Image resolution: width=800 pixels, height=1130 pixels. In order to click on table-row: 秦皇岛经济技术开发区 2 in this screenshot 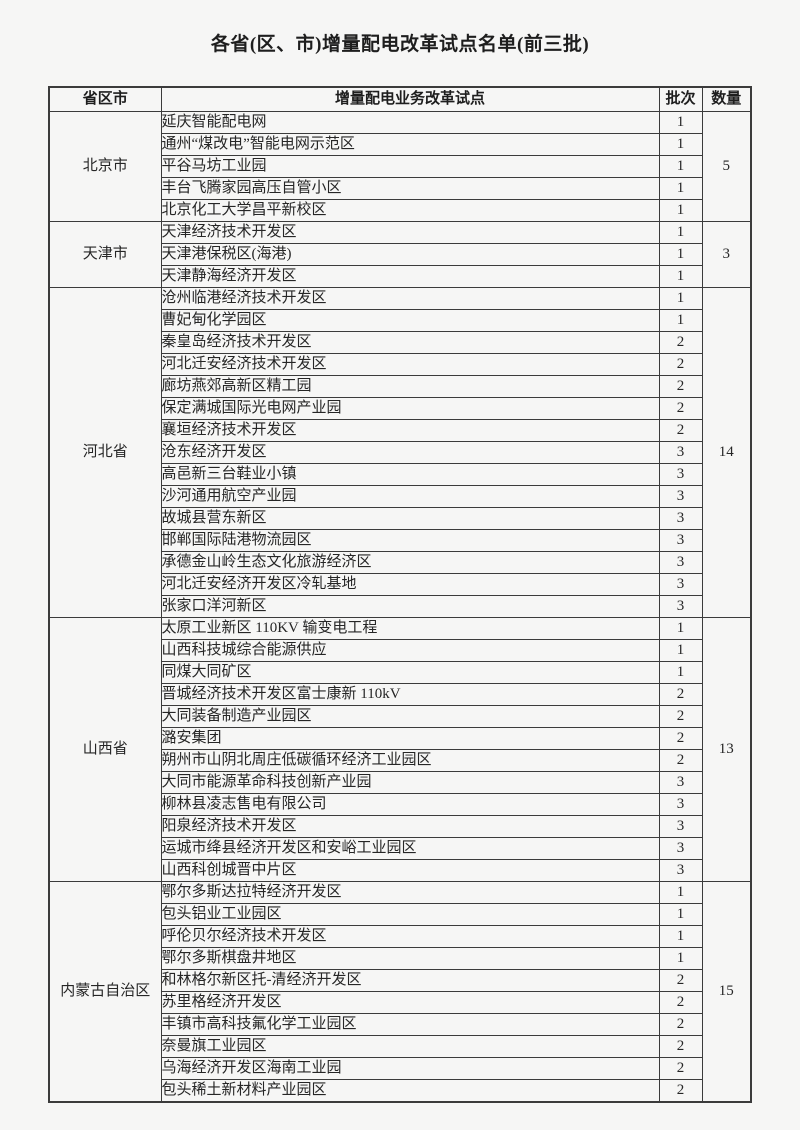, I will do `click(400, 342)`.